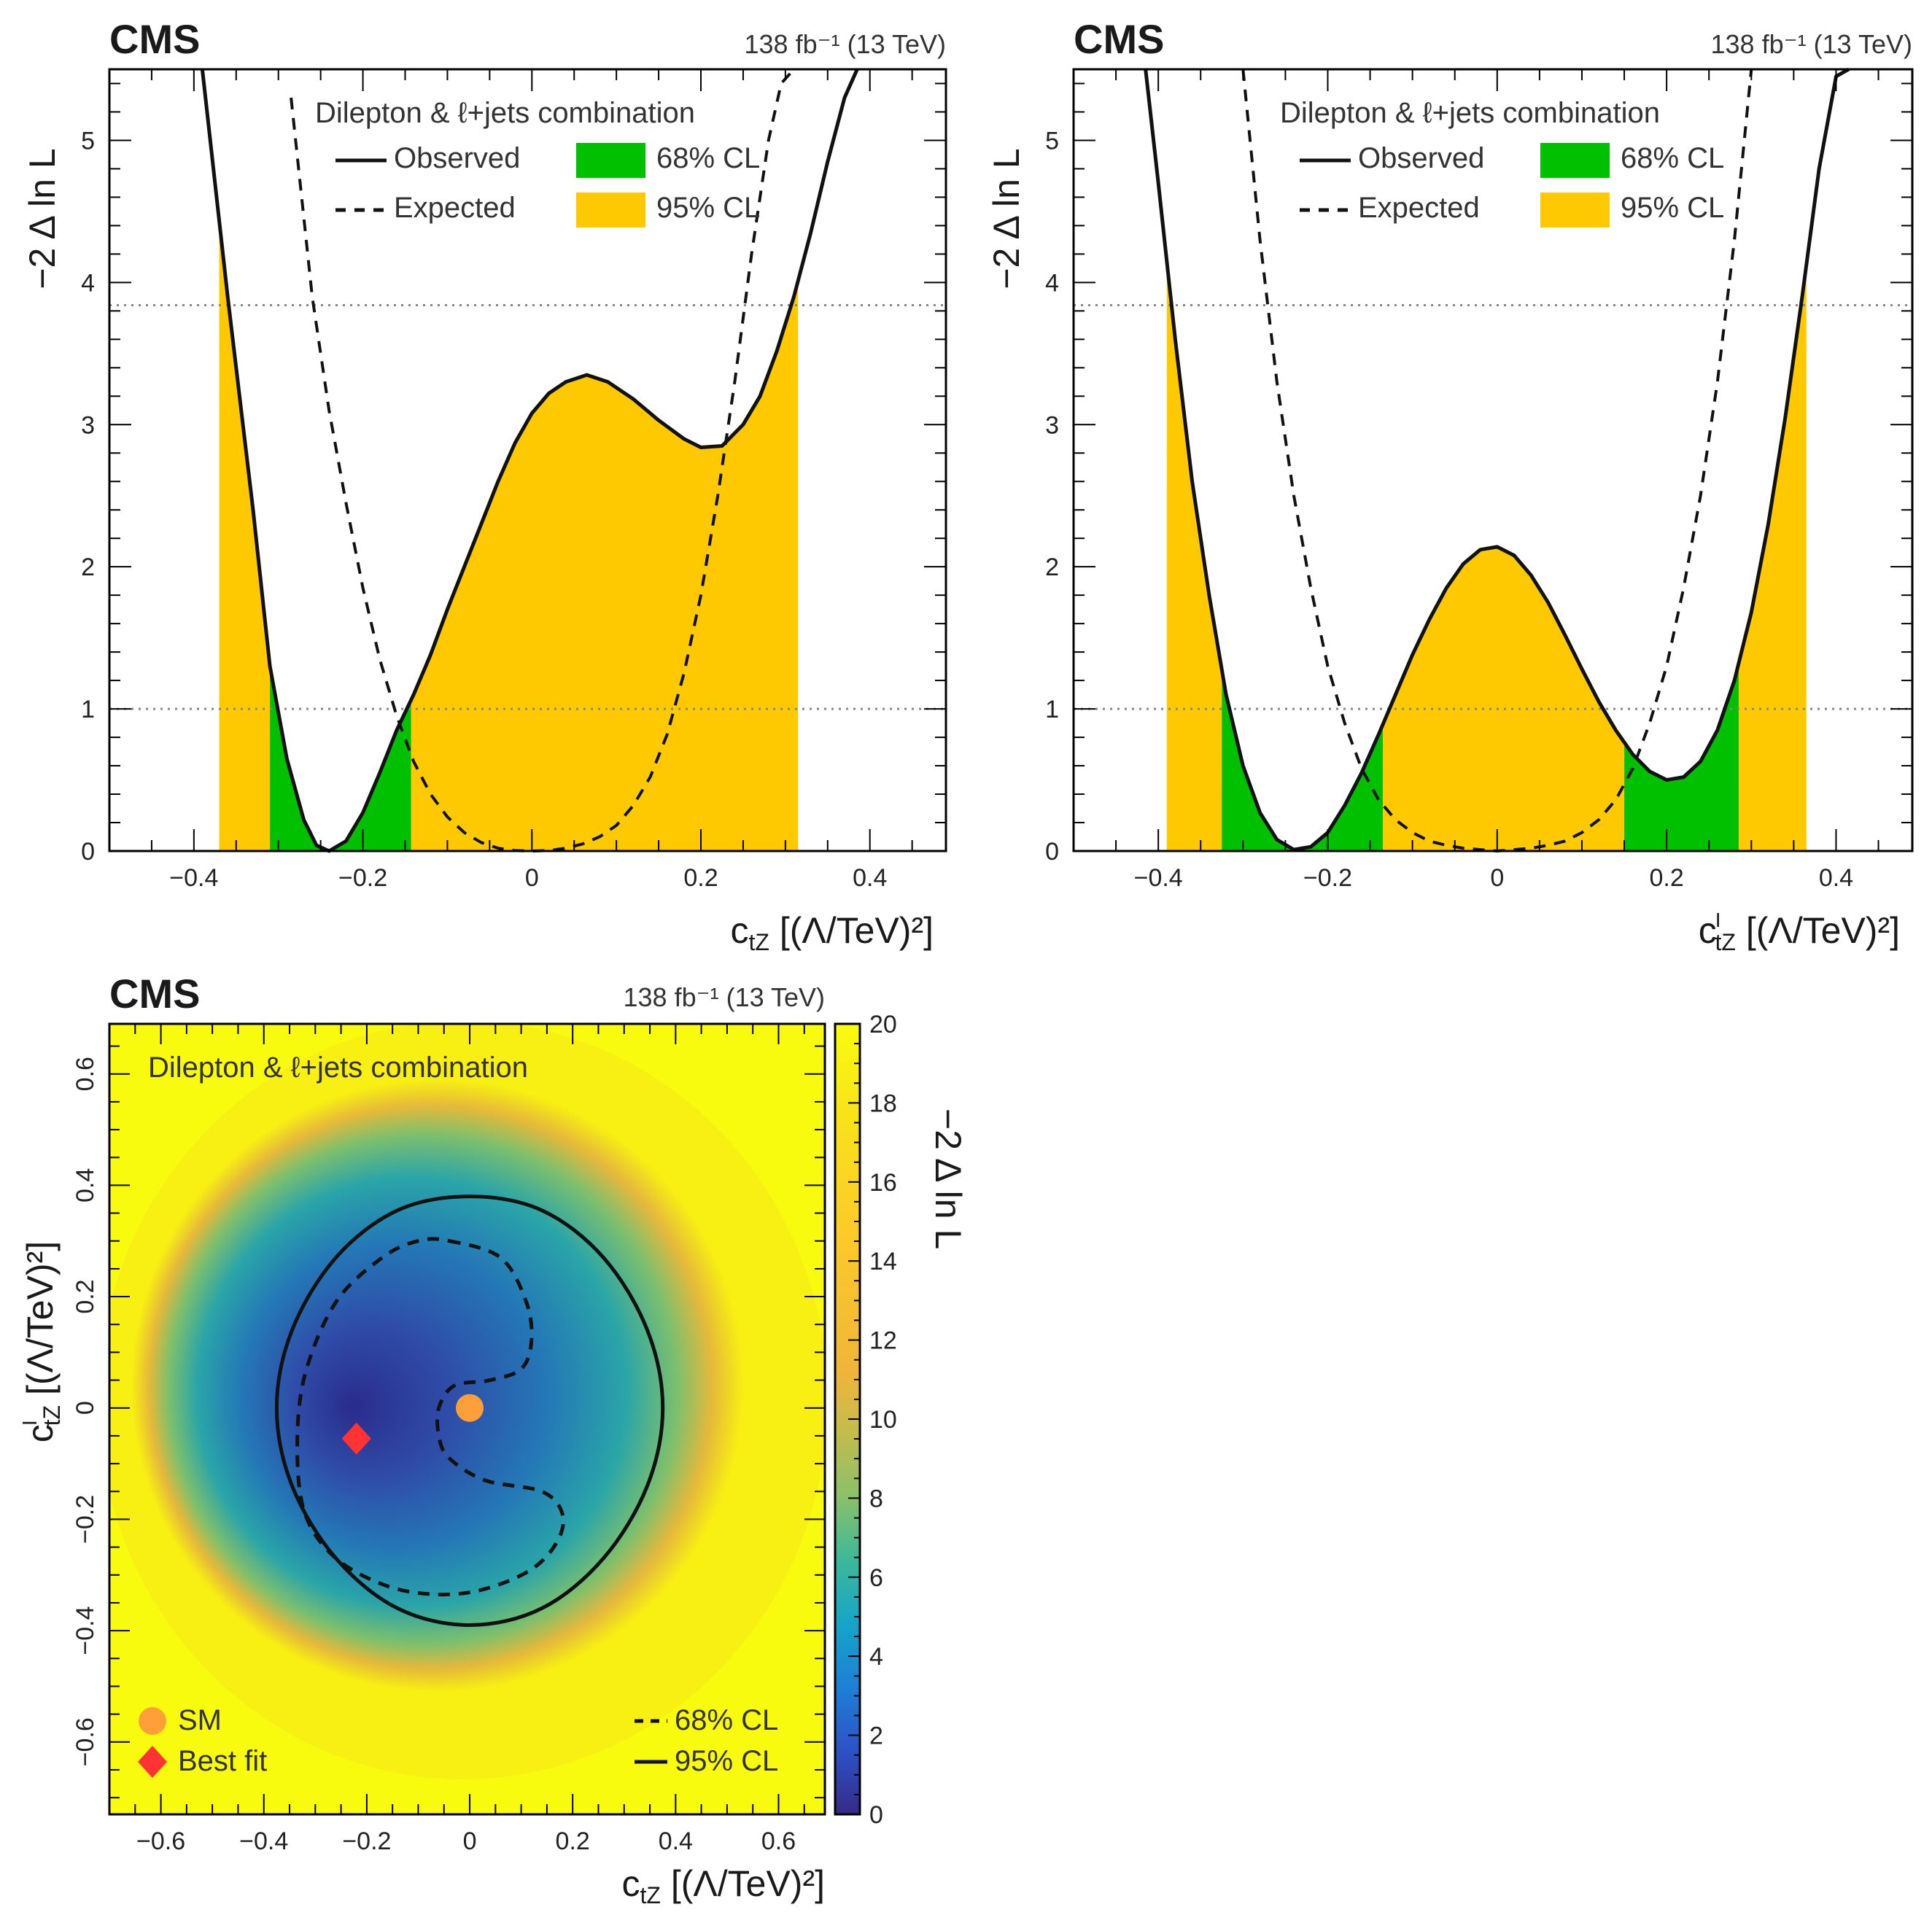 This screenshot has width=1932, height=1923. What do you see at coordinates (85, 1074) in the screenshot?
I see `y-tick-label: 0.6` at bounding box center [85, 1074].